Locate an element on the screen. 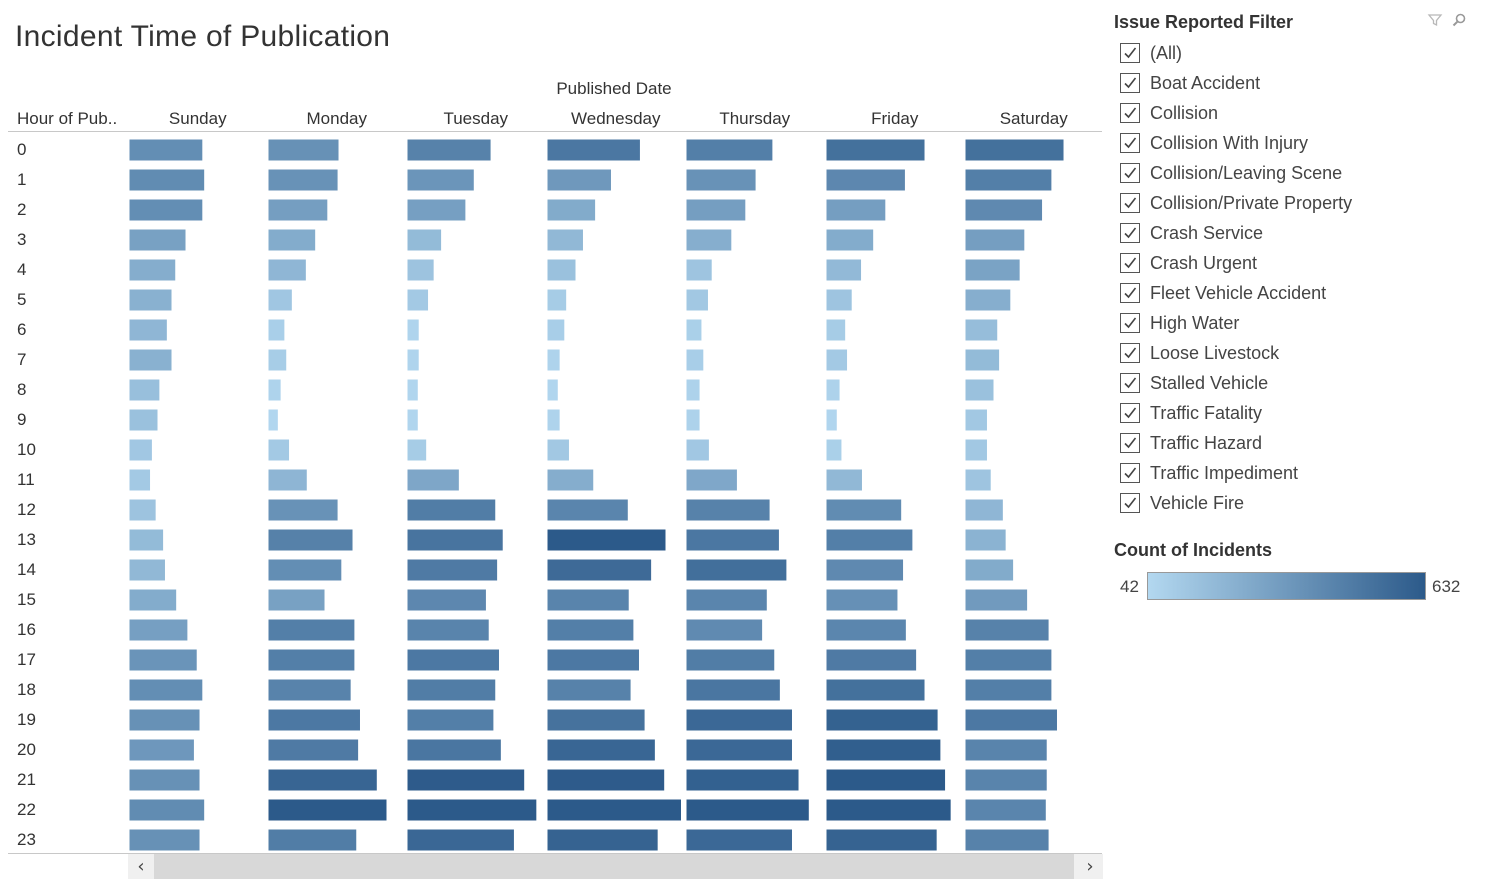  search-icon is located at coordinates (1459, 20).